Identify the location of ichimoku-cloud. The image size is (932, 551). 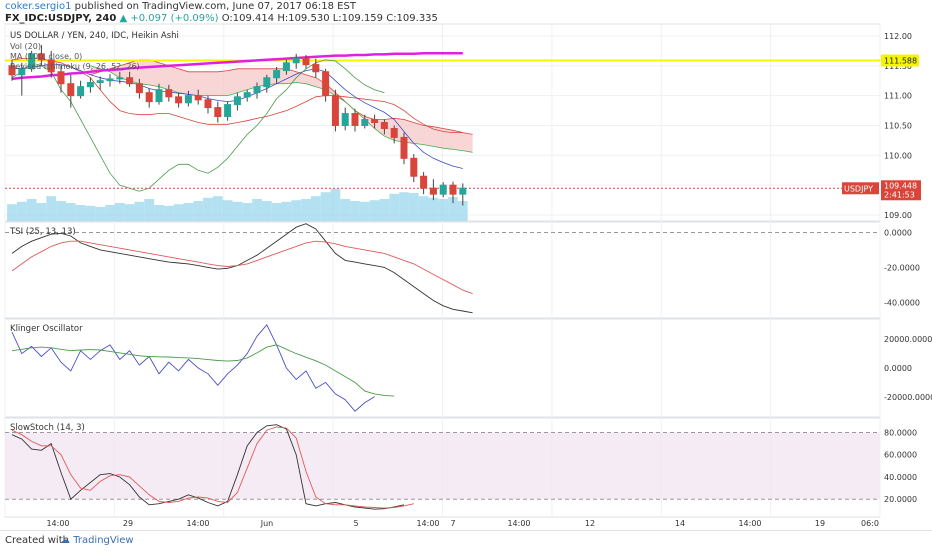
(281, 106).